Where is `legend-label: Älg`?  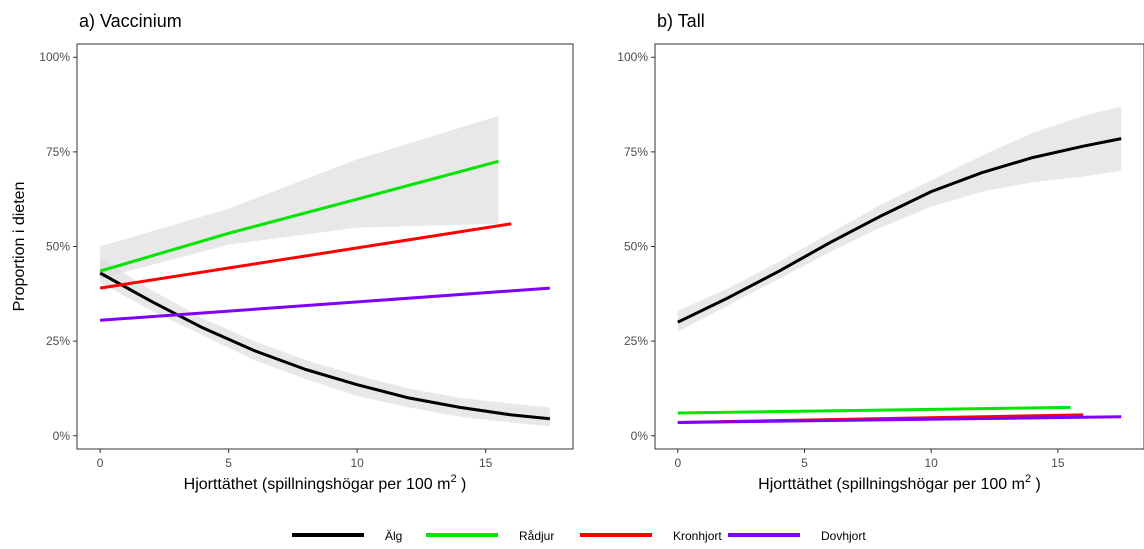 legend-label: Älg is located at coordinates (393, 536).